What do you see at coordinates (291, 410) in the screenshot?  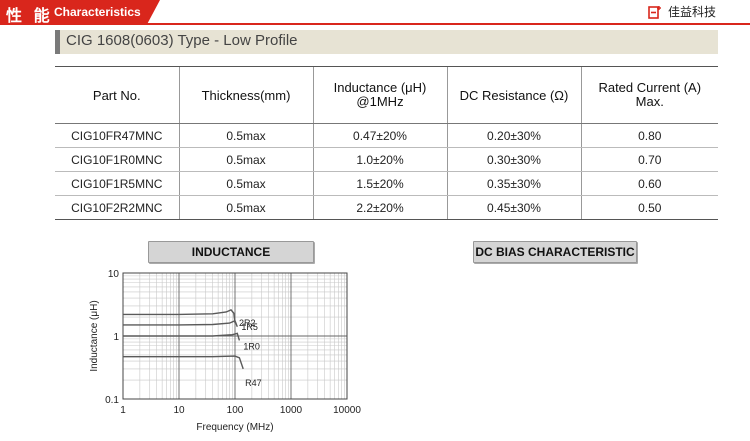 I see `x-tick-label: 1000` at bounding box center [291, 410].